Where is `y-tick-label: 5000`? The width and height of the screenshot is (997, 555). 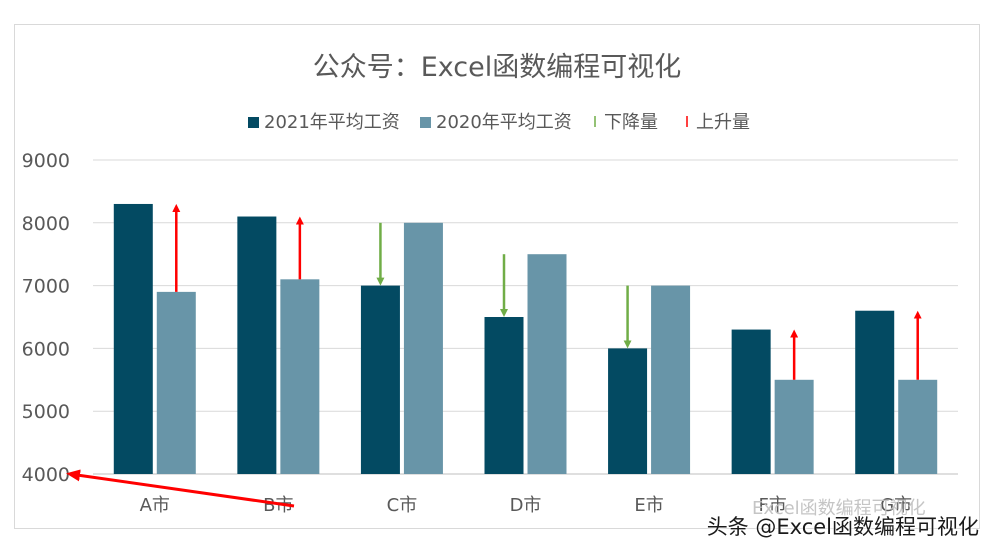 y-tick-label: 5000 is located at coordinates (46, 412).